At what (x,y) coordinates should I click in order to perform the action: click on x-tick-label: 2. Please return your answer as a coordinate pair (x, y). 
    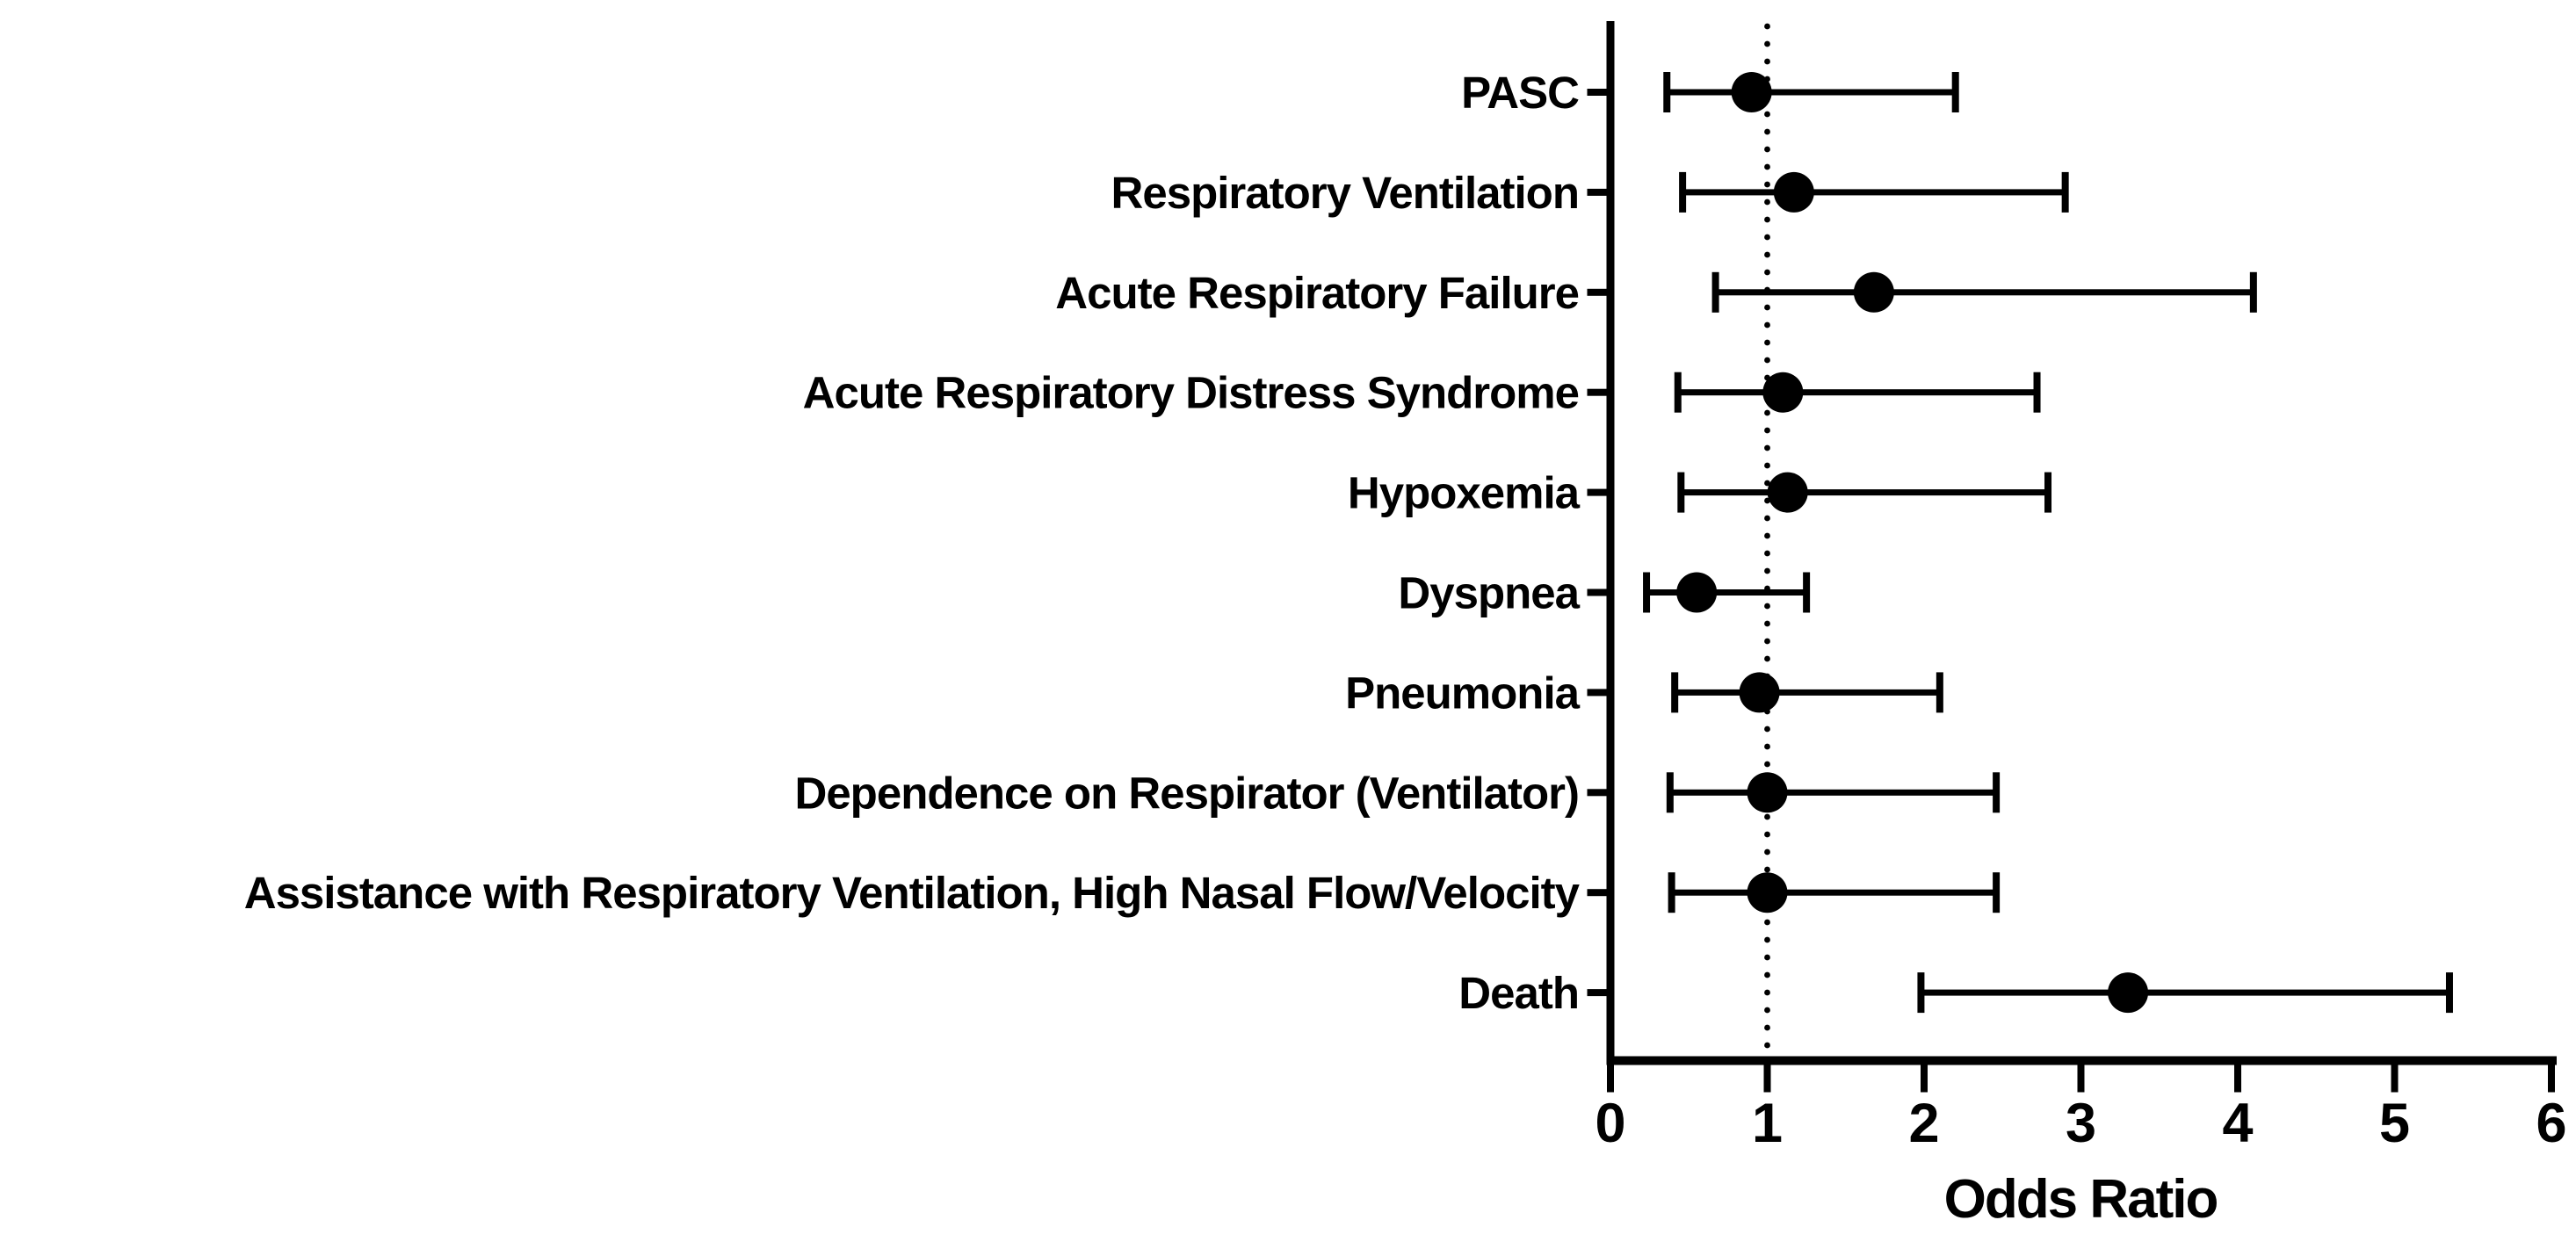
    Looking at the image, I should click on (1923, 1123).